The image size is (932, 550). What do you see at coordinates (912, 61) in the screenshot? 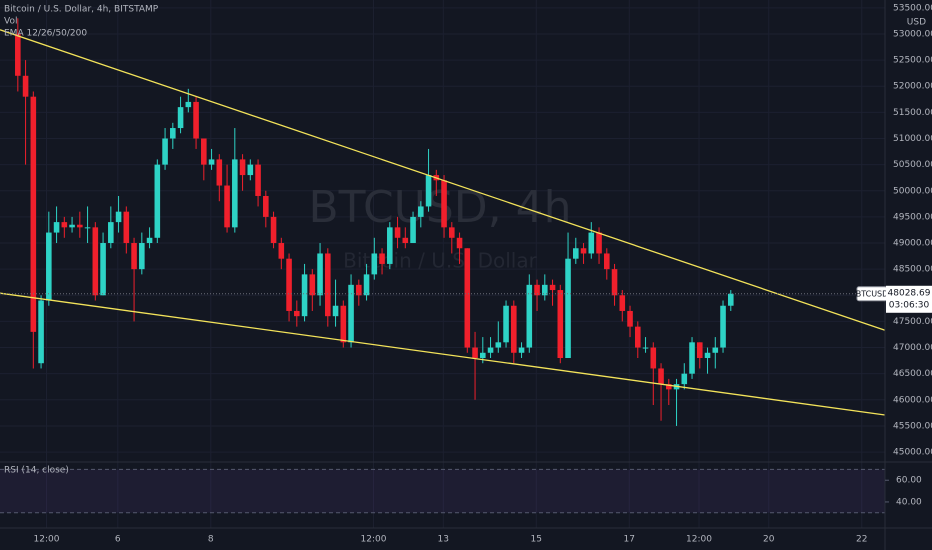
I see `y-tick-label: 52500.00` at bounding box center [912, 61].